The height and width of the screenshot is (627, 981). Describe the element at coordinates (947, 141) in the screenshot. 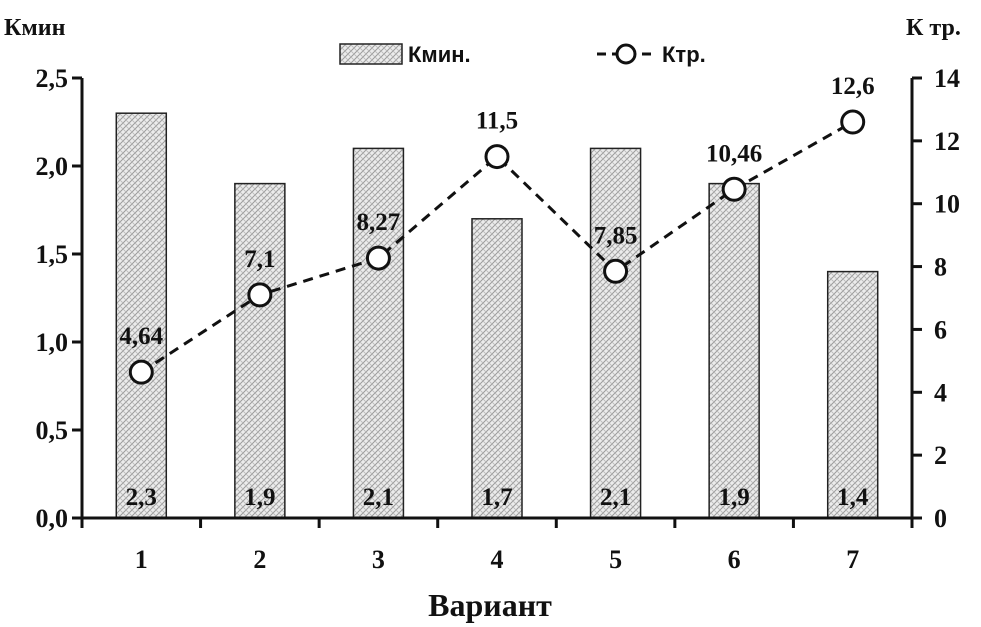

I see `y-right-tick-label: 12` at that location.